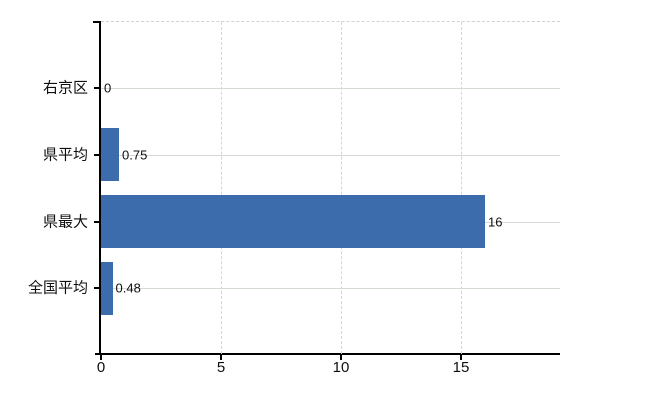  What do you see at coordinates (65, 221) in the screenshot?
I see `category-label: 県最大` at bounding box center [65, 221].